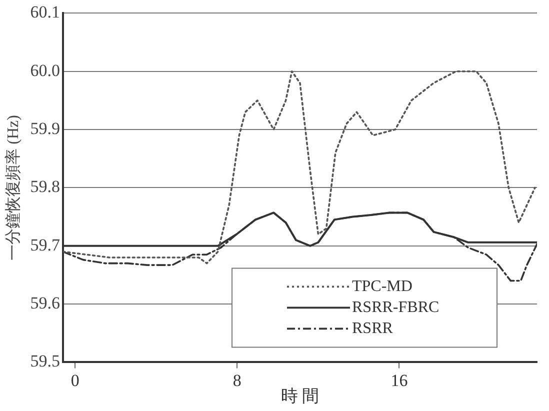 The height and width of the screenshot is (411, 549). What do you see at coordinates (396, 307) in the screenshot?
I see `legend-label: RSRR-FBRC` at bounding box center [396, 307].